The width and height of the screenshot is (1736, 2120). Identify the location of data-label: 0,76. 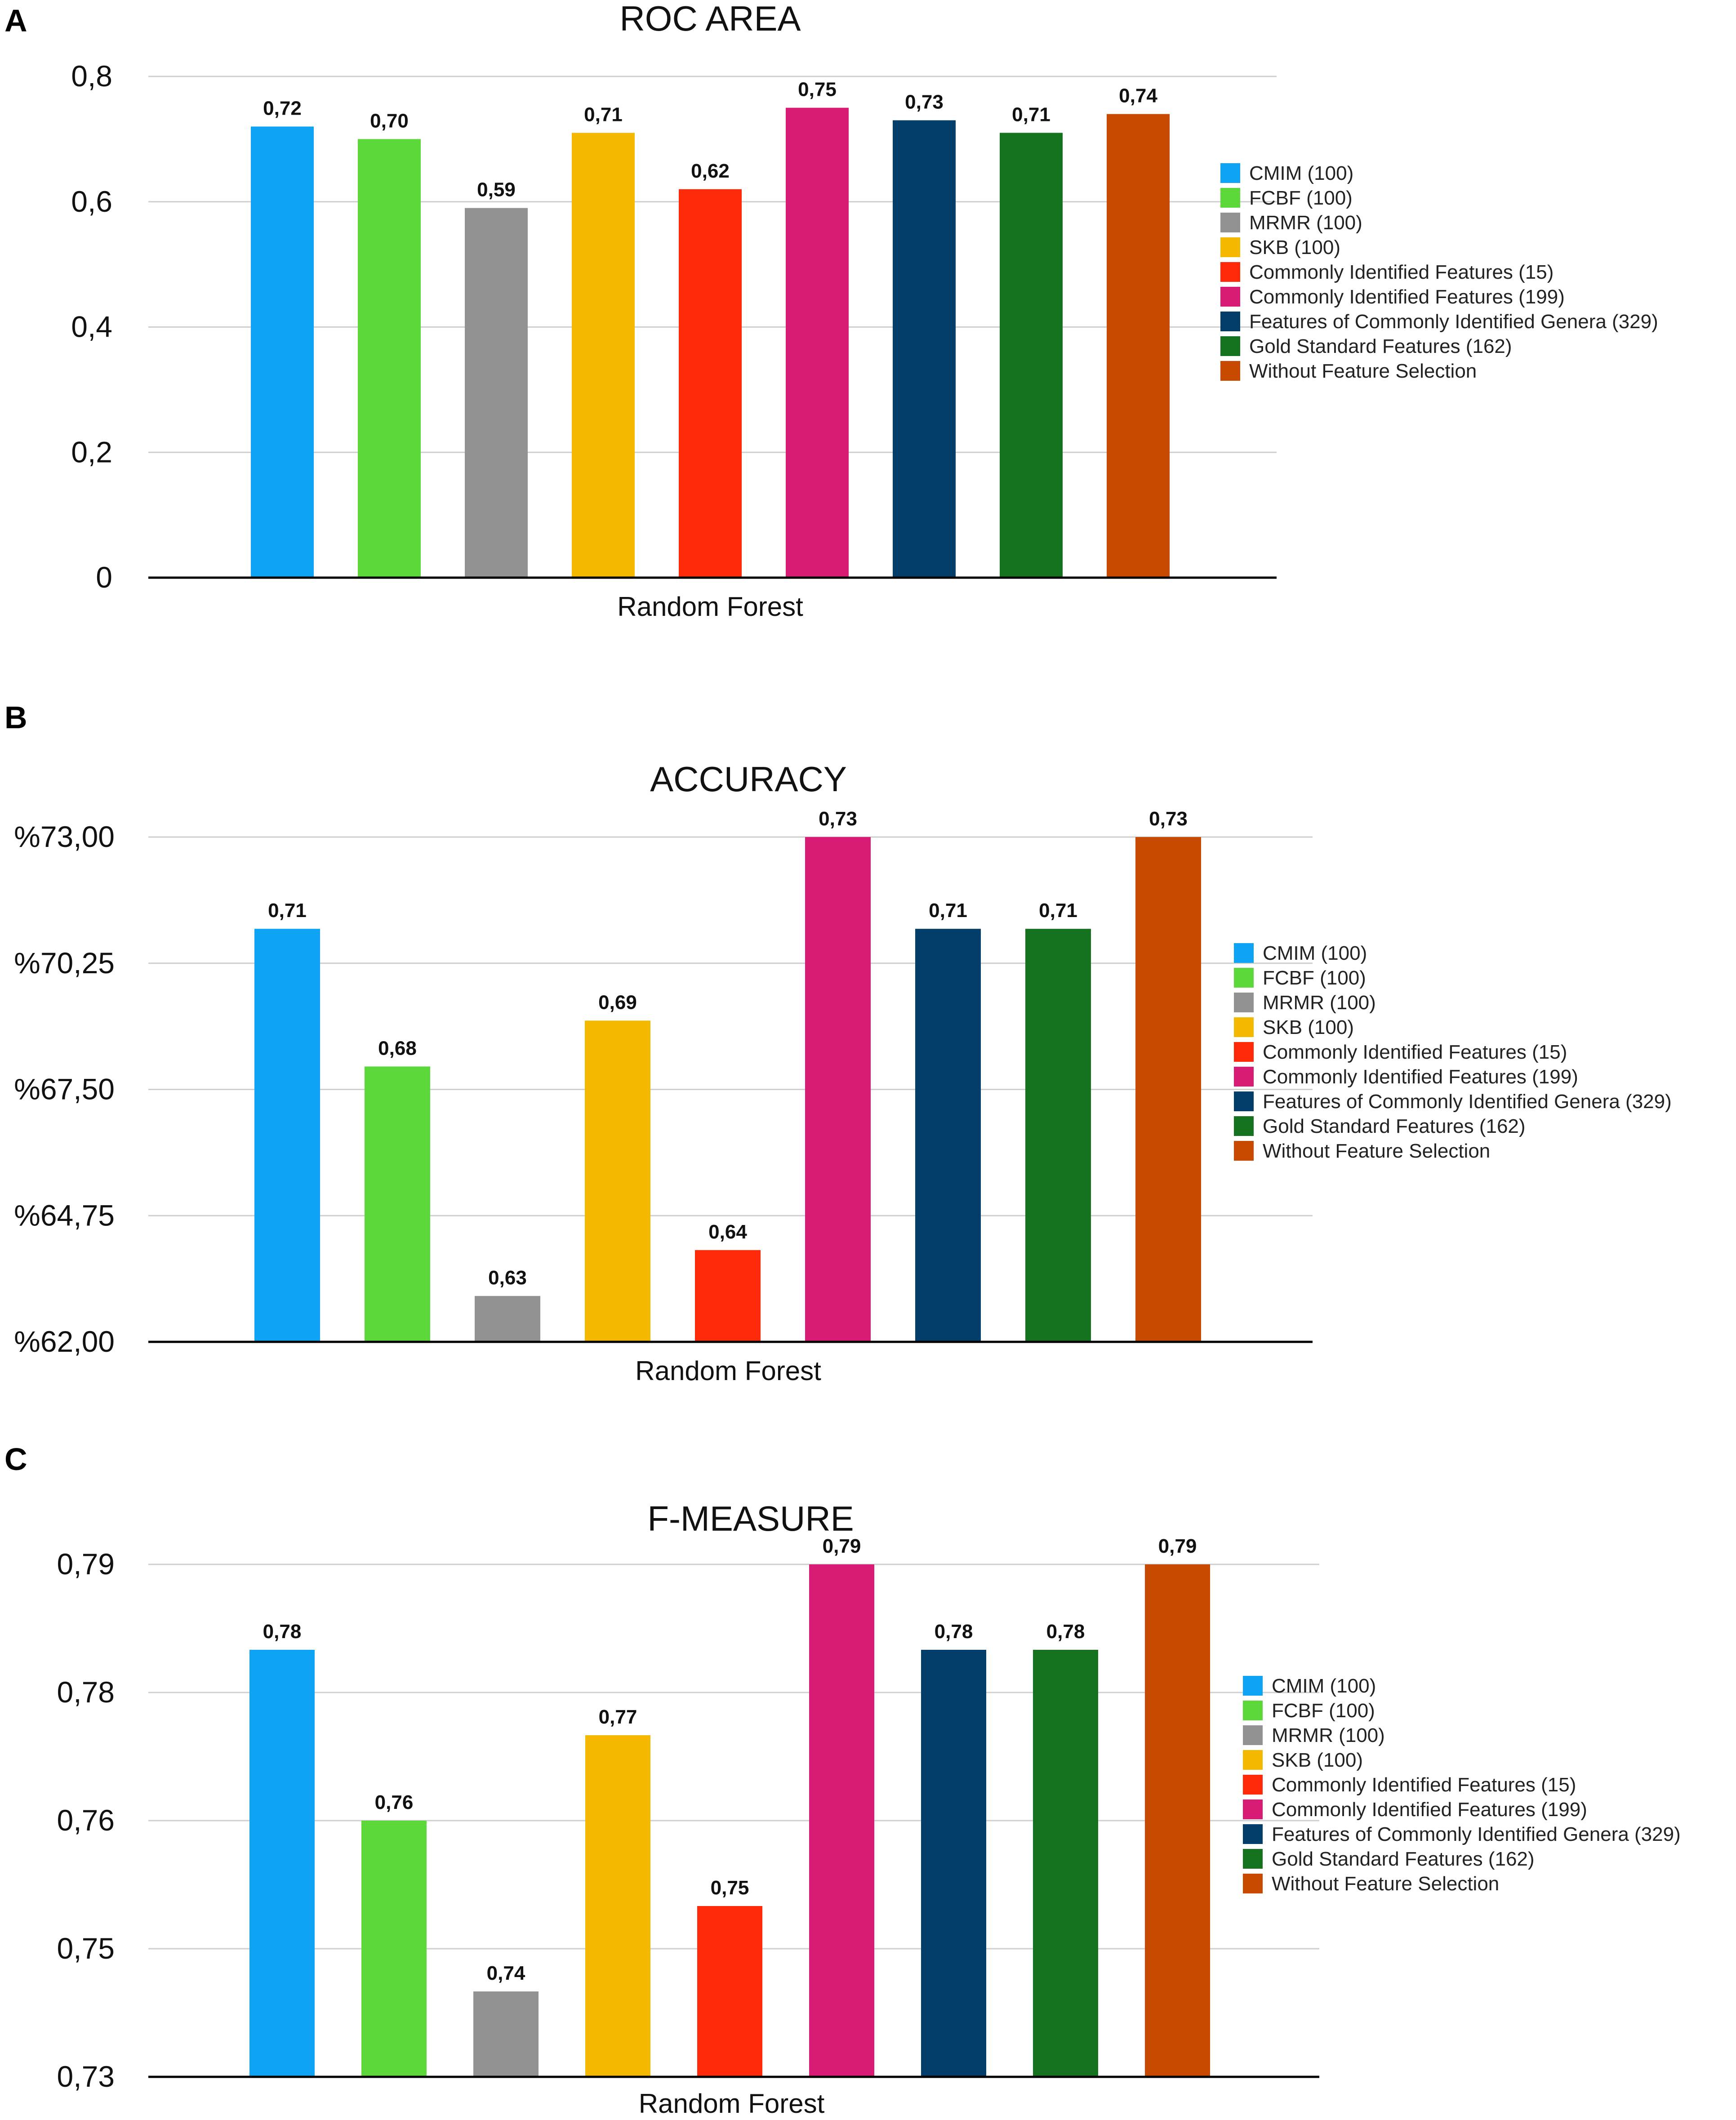
(394, 1802).